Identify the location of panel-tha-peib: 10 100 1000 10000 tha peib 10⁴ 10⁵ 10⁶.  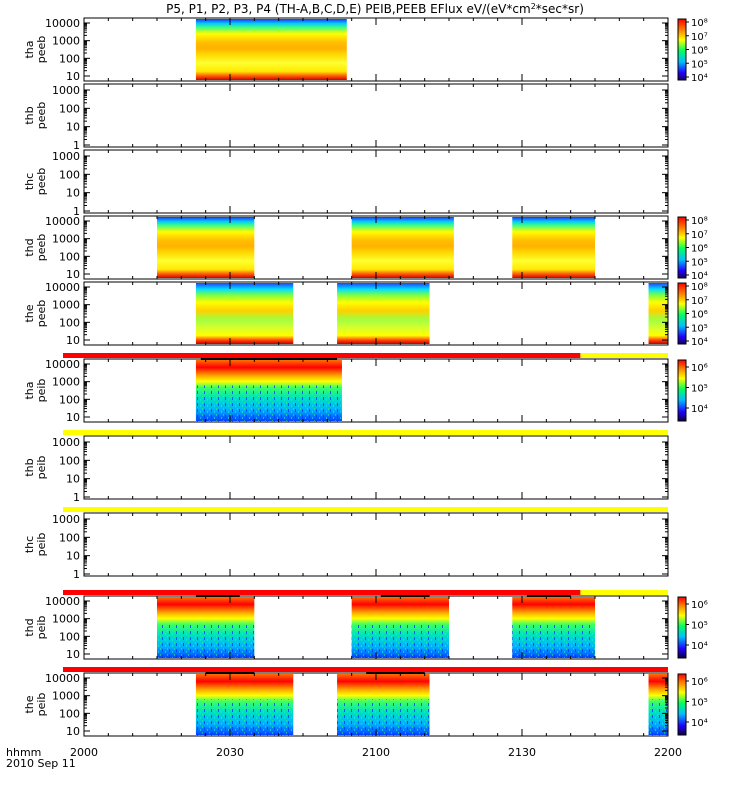
(365, 391).